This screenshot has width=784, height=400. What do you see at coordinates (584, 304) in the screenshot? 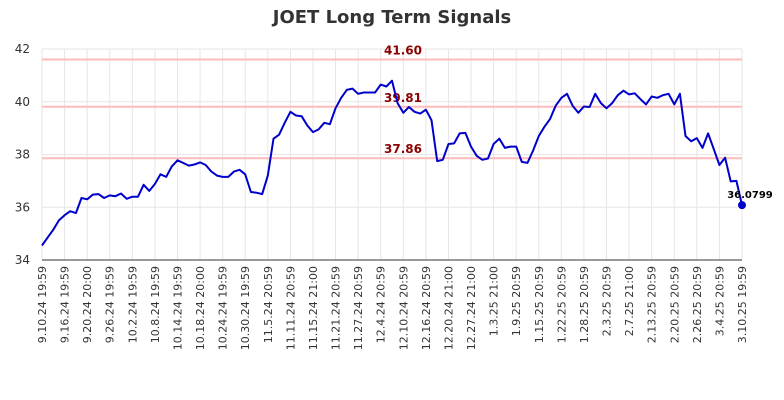
I see `x-tick-label: 1.28.25 20:59` at bounding box center [584, 304].